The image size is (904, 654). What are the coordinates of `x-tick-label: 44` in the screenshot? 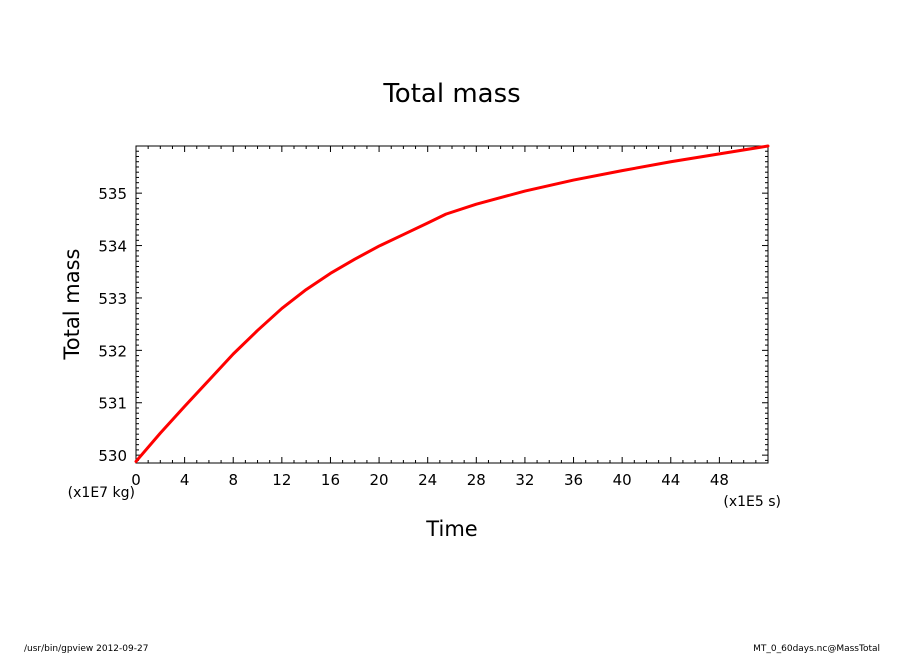 It's located at (670, 480).